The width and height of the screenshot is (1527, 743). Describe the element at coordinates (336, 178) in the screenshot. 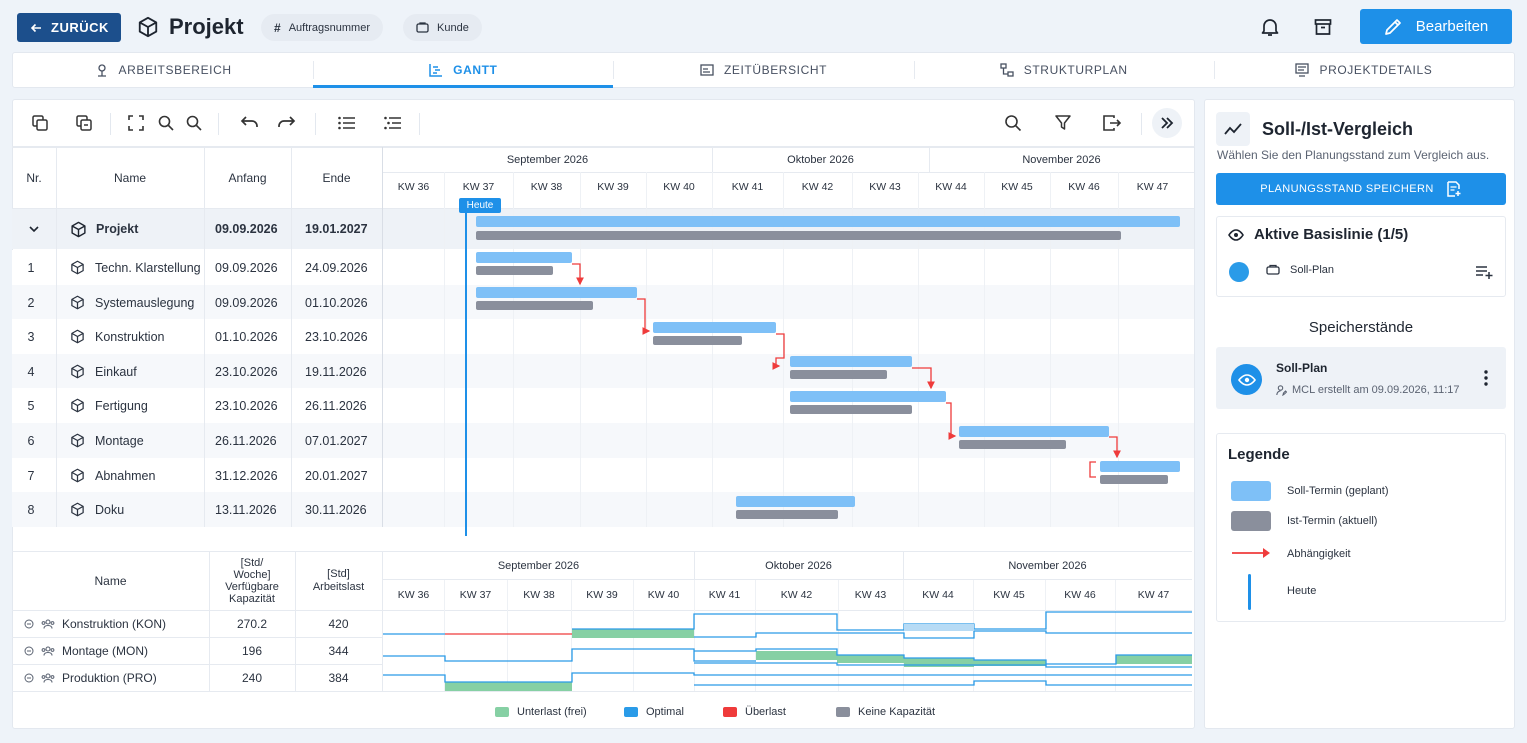

I see `header-end: Ende` at that location.